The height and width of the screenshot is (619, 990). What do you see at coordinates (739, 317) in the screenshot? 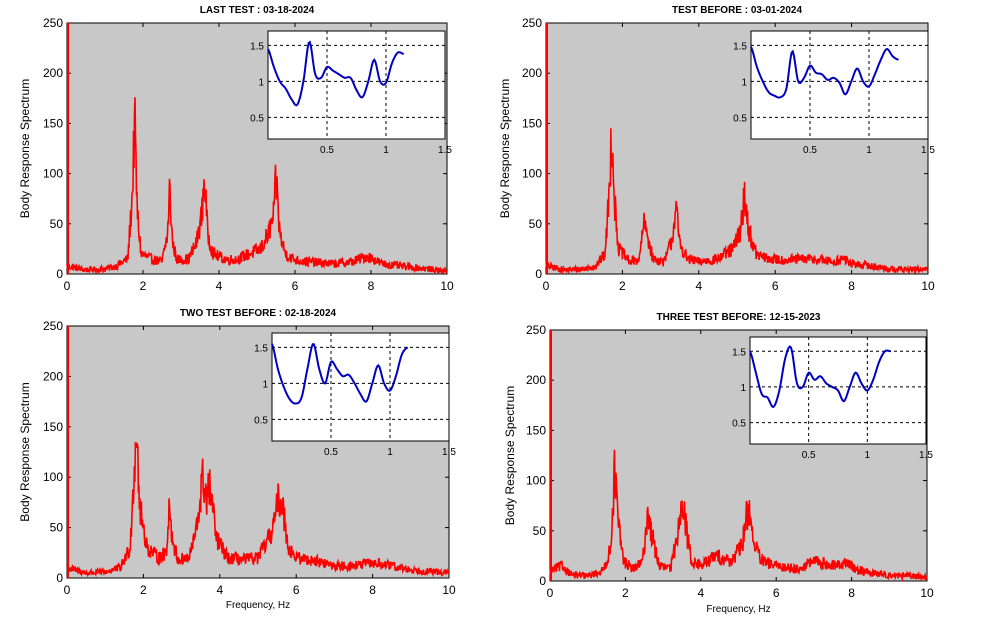
I see `chart-title: THREE TEST BEFORE: 12-15-2023` at bounding box center [739, 317].